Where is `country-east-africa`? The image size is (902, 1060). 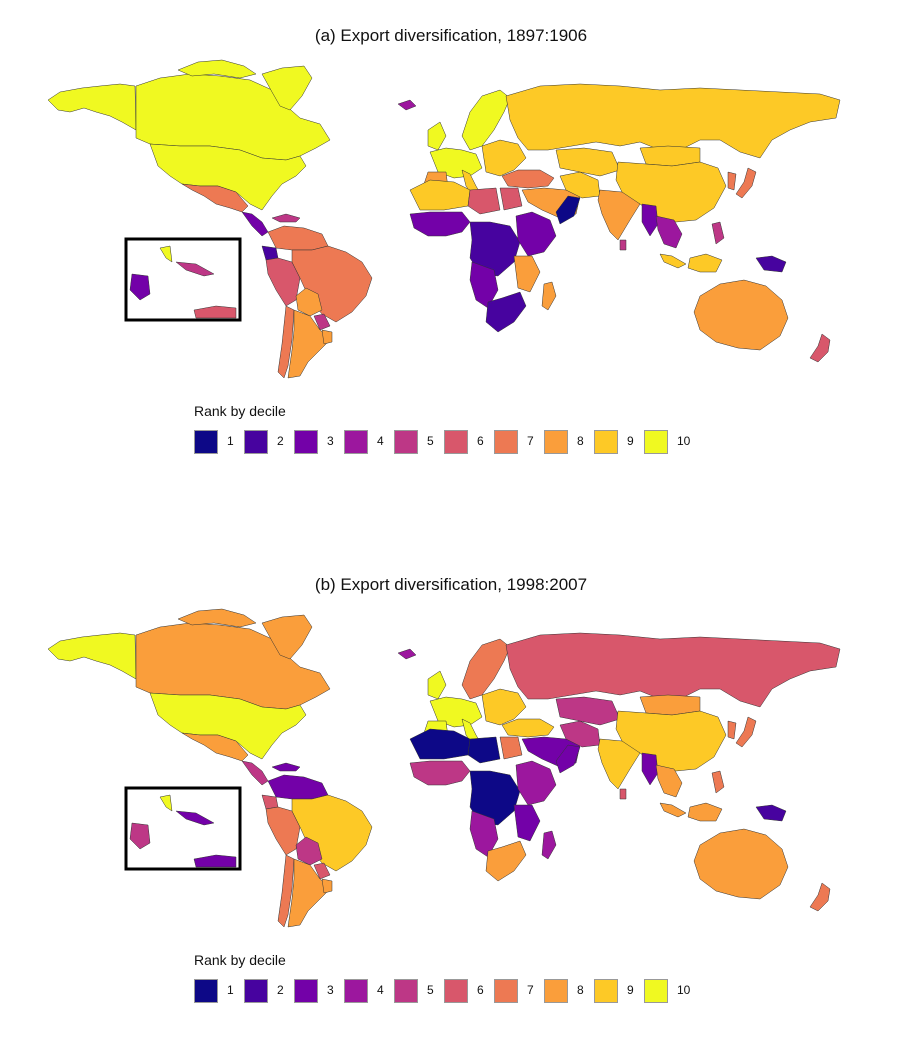 country-east-africa is located at coordinates (536, 234).